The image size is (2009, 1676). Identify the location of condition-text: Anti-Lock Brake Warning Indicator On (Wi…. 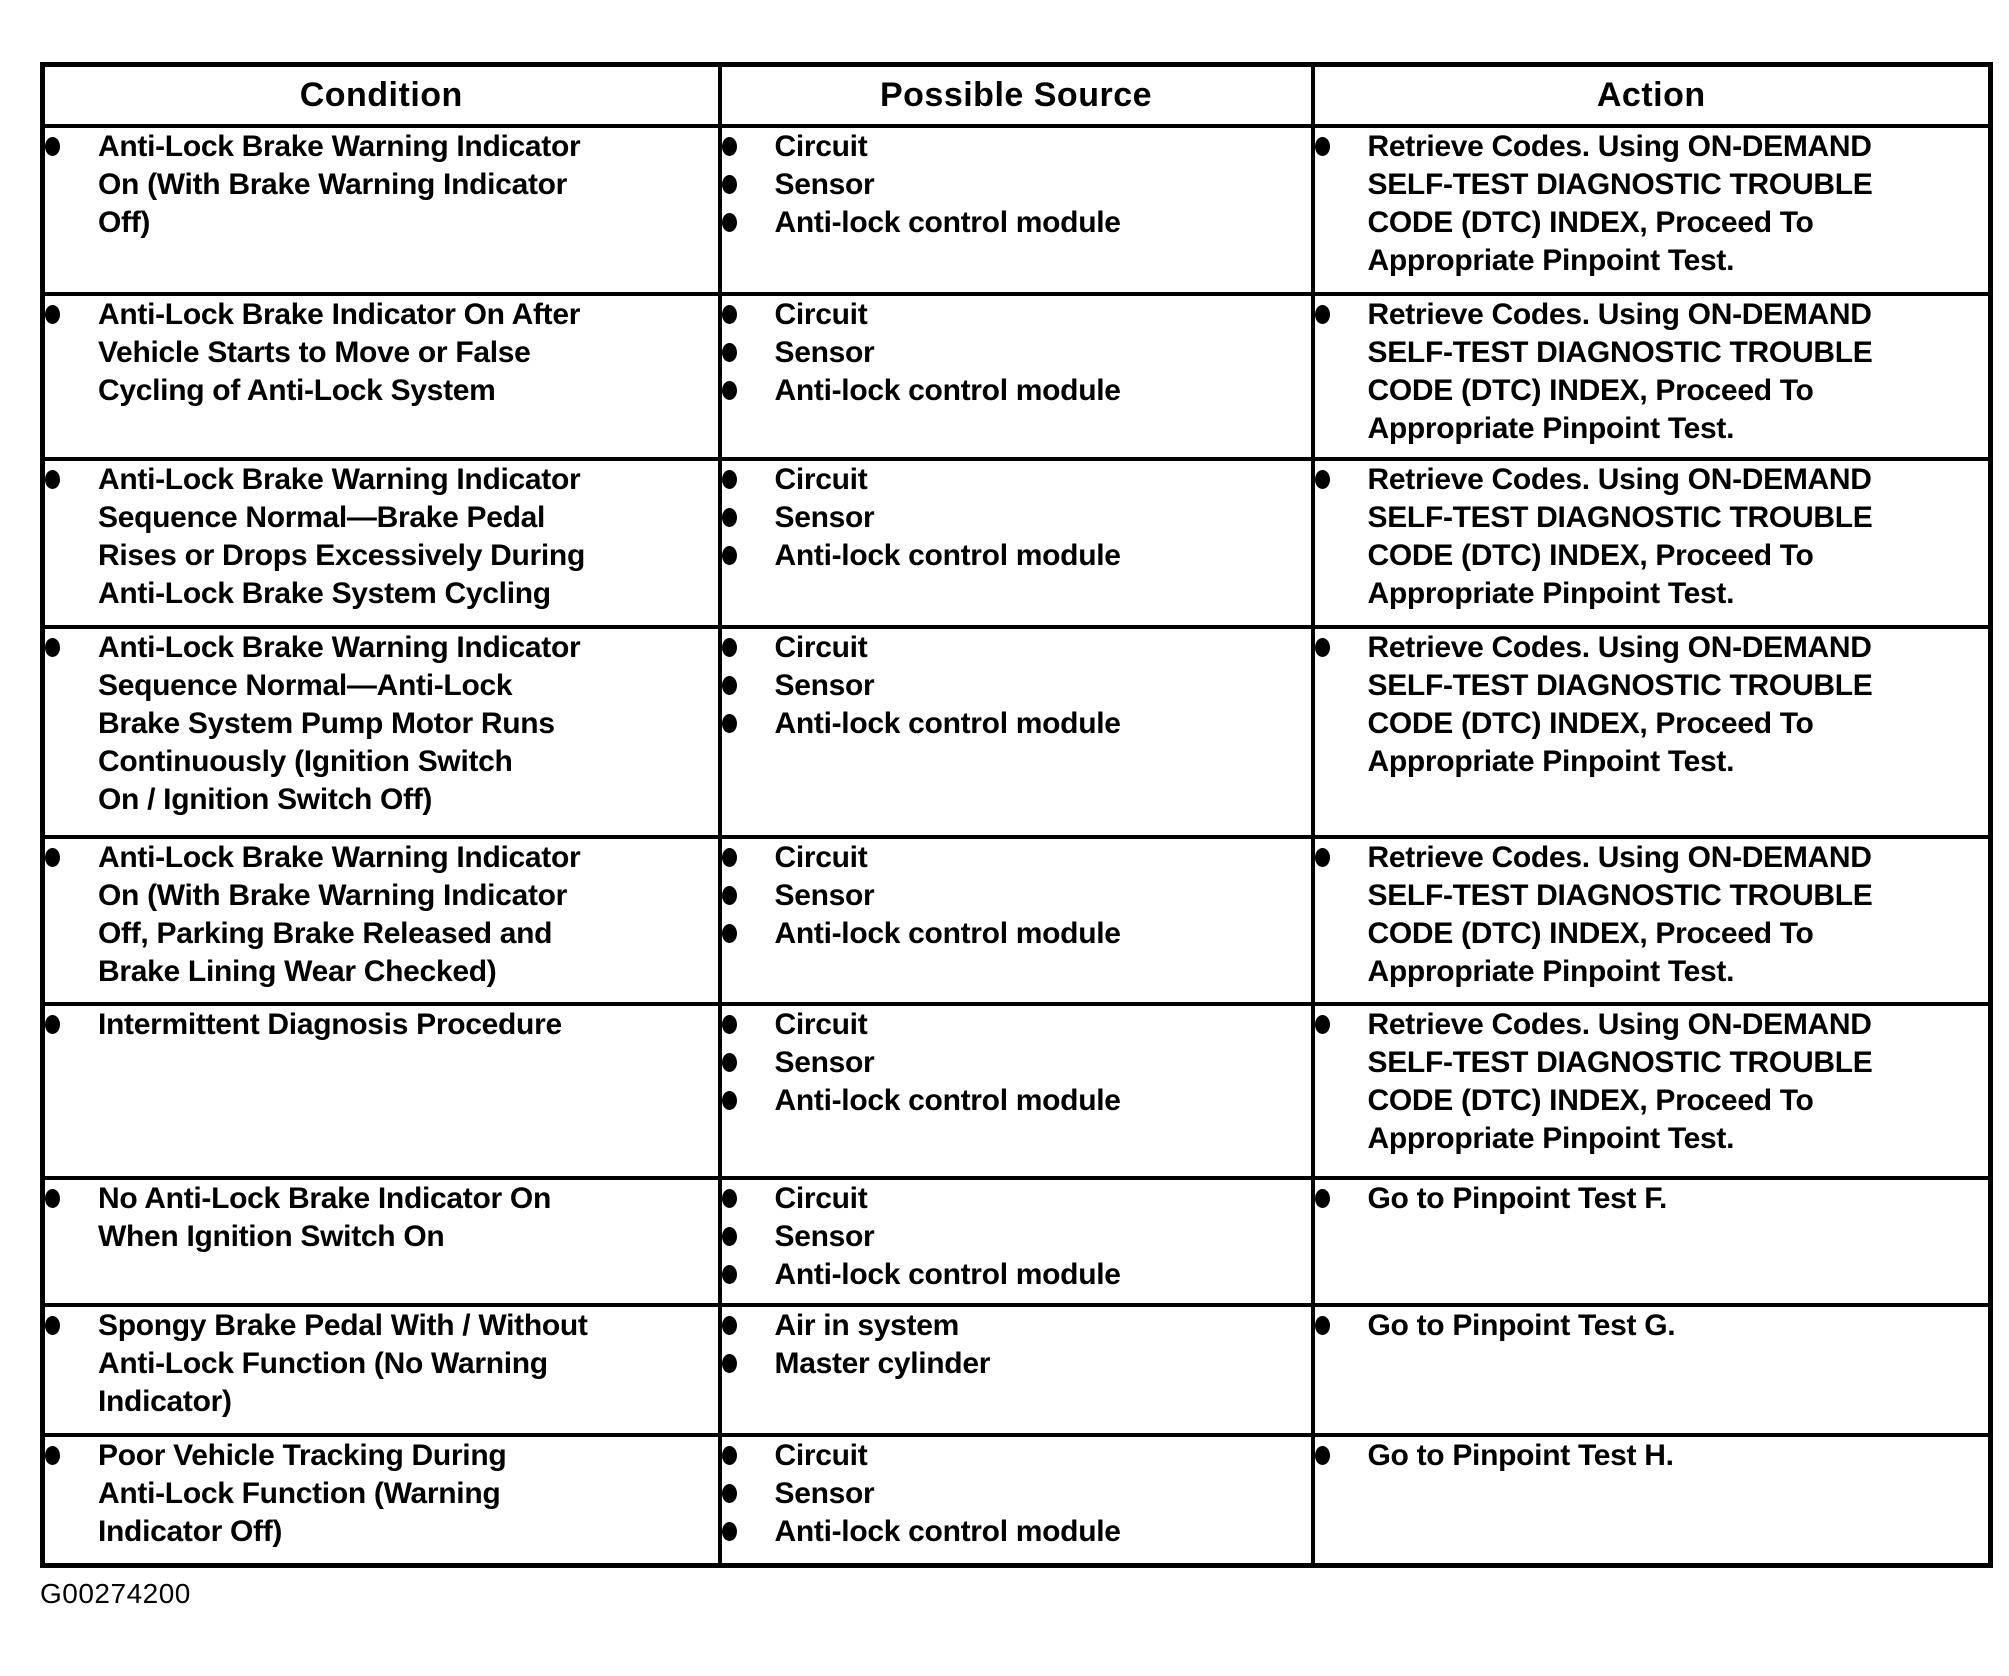
(339, 184).